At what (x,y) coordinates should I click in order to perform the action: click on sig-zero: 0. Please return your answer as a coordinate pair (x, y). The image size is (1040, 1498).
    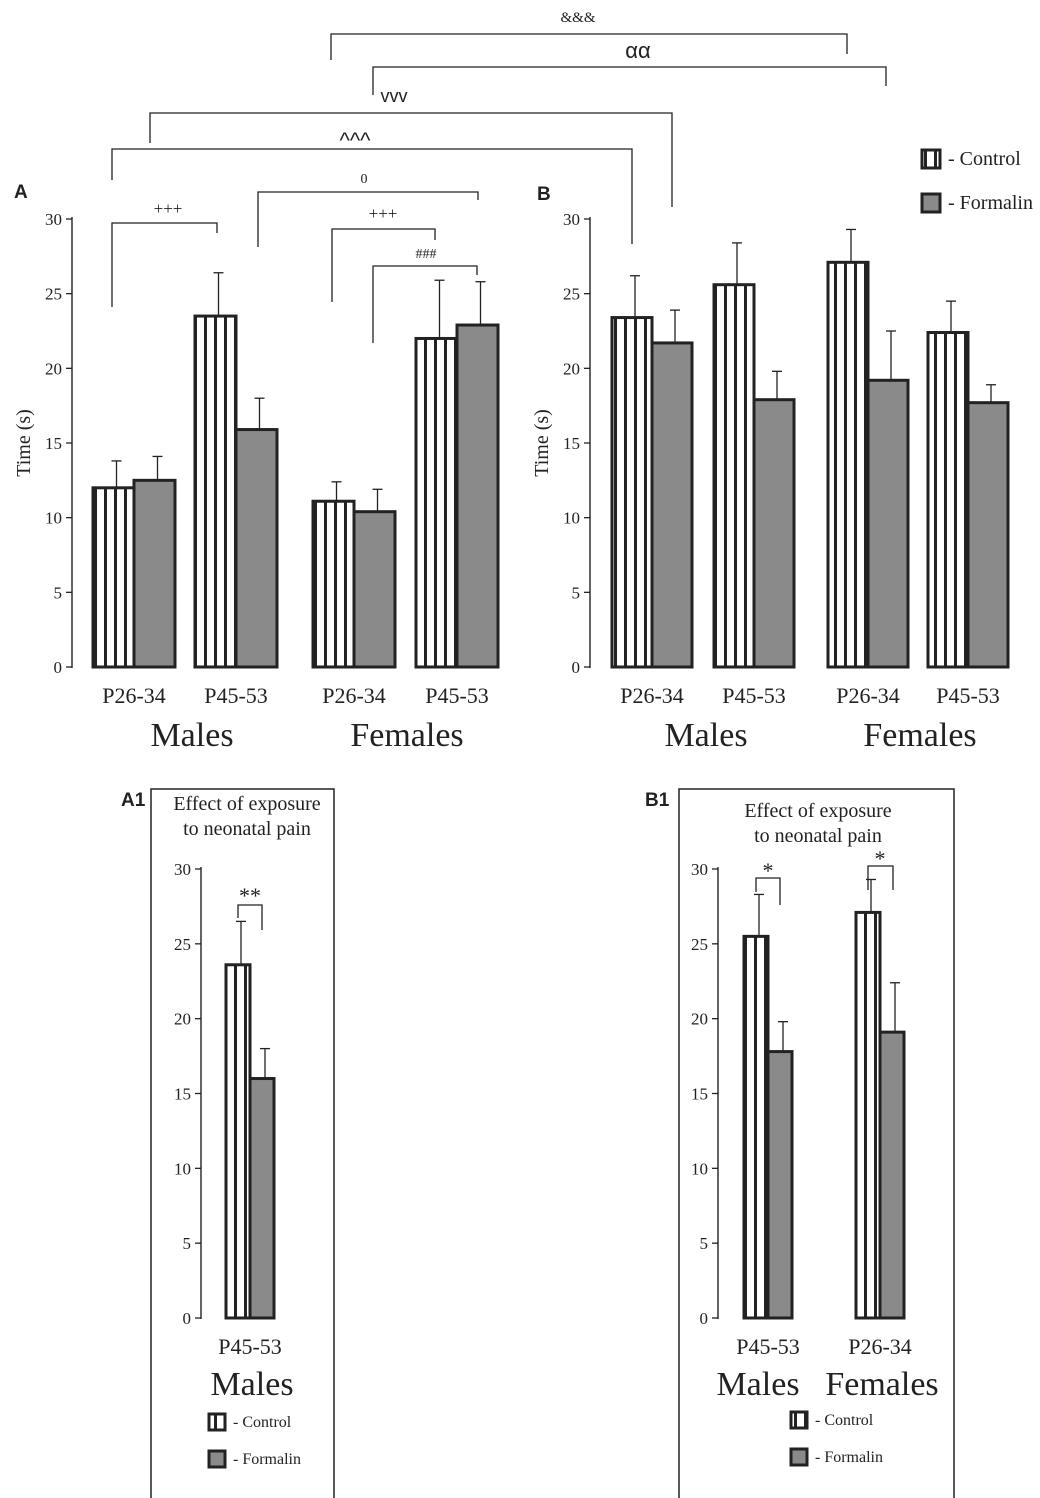
    Looking at the image, I should click on (364, 179).